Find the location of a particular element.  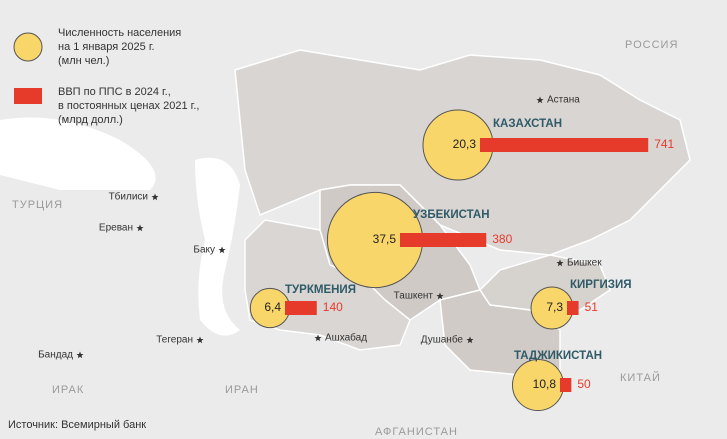

city-label: Ашхабад is located at coordinates (346, 338).